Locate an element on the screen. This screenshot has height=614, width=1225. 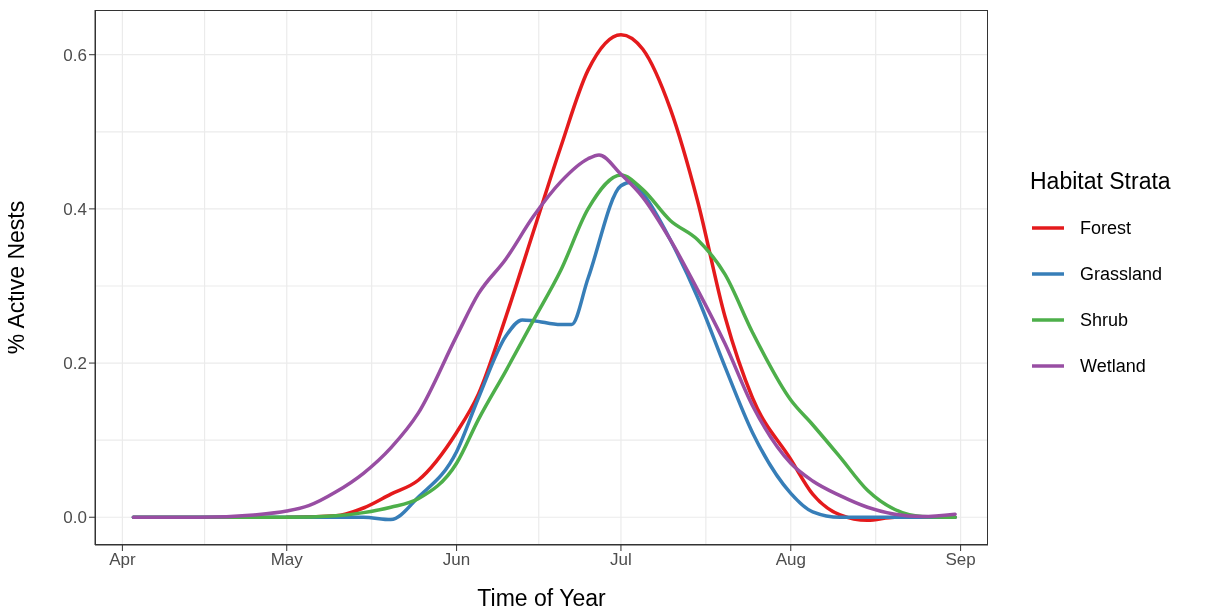
y-tick-label: 0.0 is located at coordinates (75, 518).